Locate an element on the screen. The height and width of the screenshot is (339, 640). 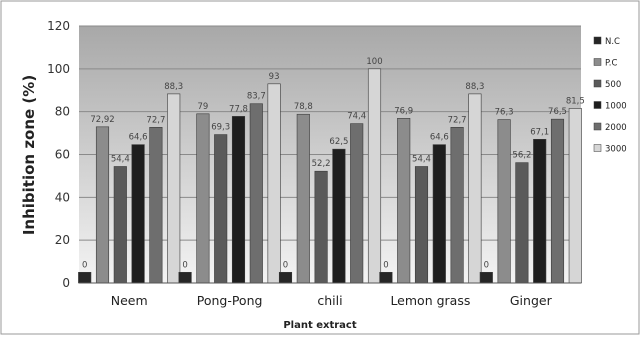
data-label: 56,2 is located at coordinates (521, 156).